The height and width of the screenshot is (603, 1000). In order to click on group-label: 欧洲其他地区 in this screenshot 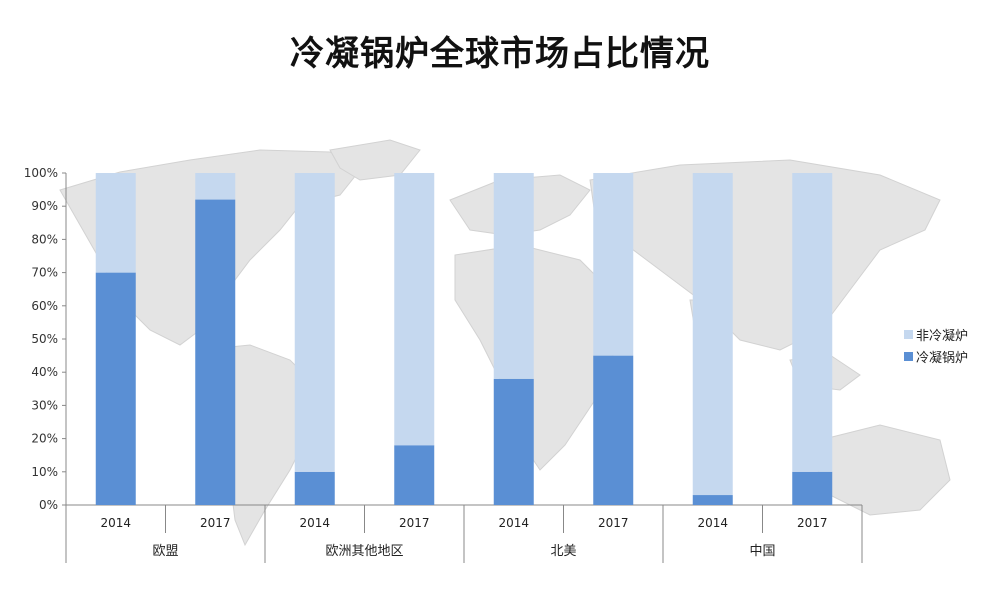, I will do `click(364, 551)`.